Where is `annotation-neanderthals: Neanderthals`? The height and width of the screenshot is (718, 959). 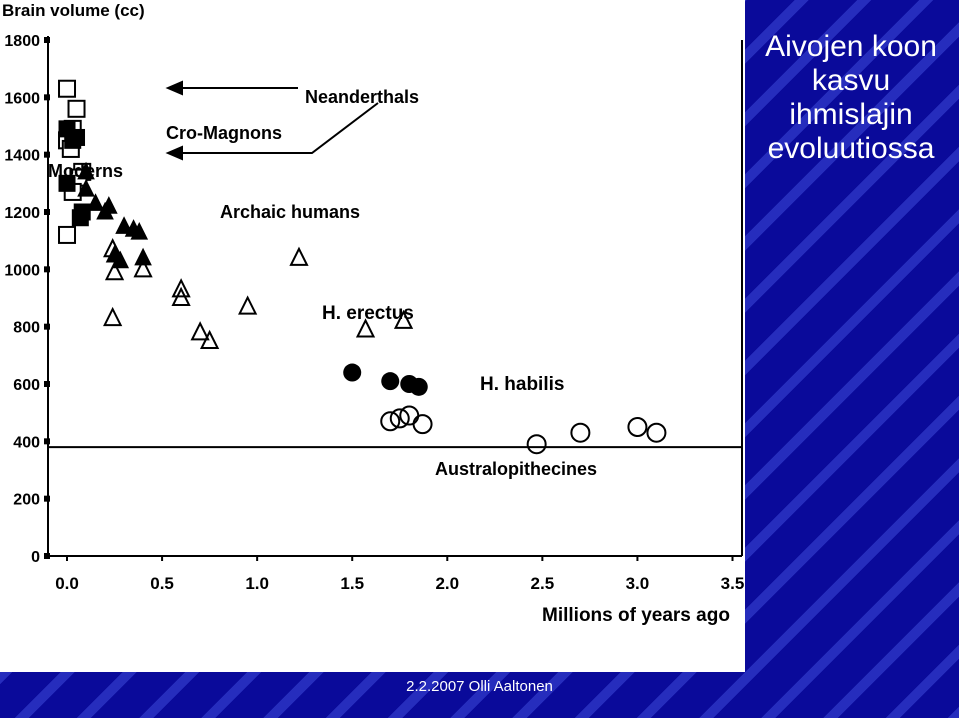
annotation-neanderthals: Neanderthals is located at coordinates (362, 97).